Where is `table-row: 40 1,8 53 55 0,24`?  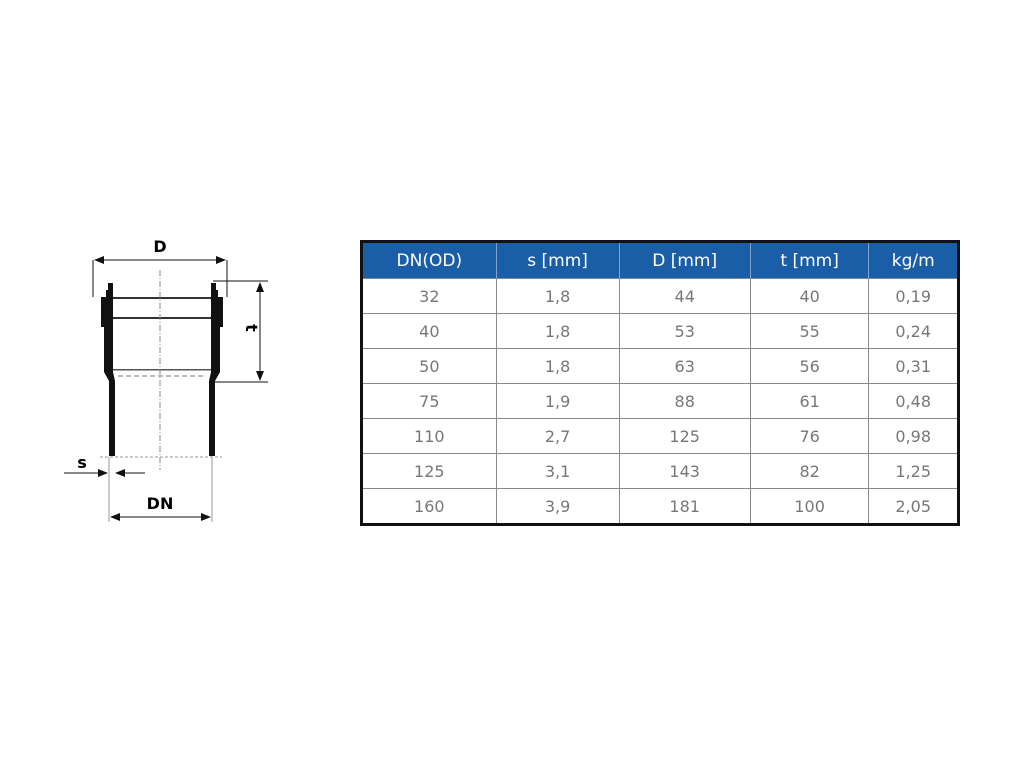 table-row: 40 1,8 53 55 0,24 is located at coordinates (660, 331).